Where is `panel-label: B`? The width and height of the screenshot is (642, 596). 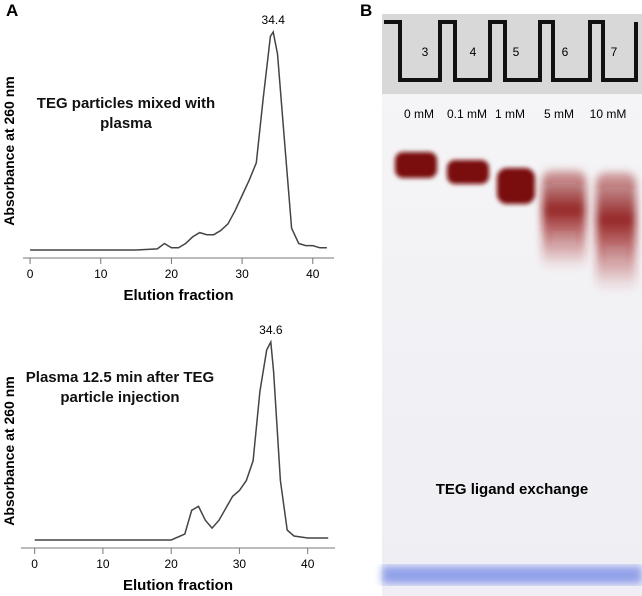
panel-label: B is located at coordinates (366, 10).